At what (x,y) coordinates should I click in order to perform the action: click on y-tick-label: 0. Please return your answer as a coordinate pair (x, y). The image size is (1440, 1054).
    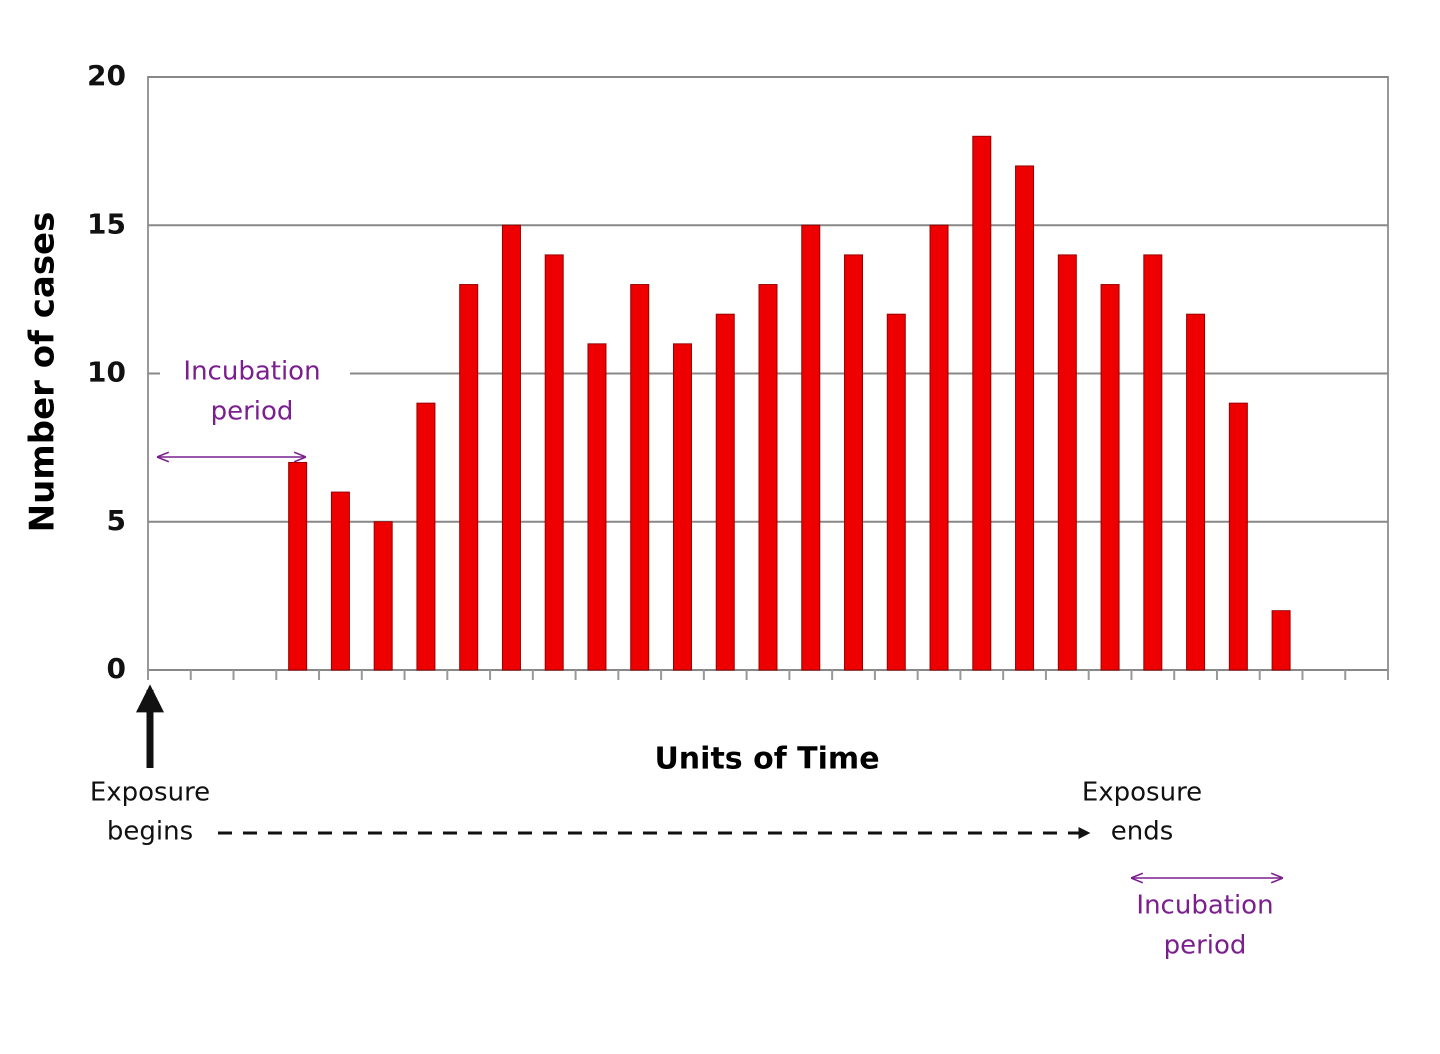
    Looking at the image, I should click on (116, 668).